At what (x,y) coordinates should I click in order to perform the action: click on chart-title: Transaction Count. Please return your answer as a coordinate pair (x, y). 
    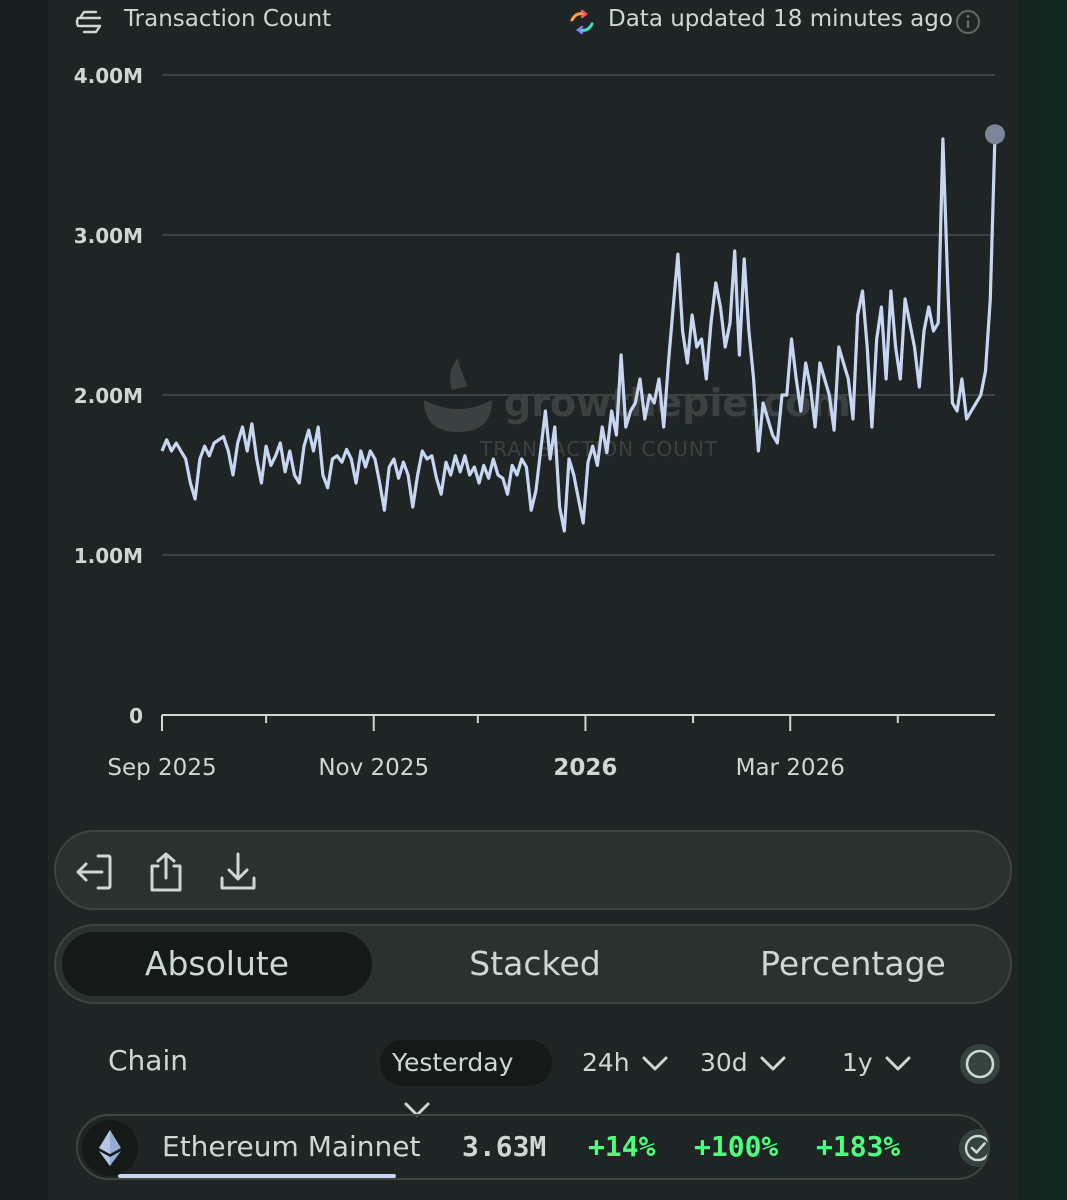
    Looking at the image, I should click on (228, 19).